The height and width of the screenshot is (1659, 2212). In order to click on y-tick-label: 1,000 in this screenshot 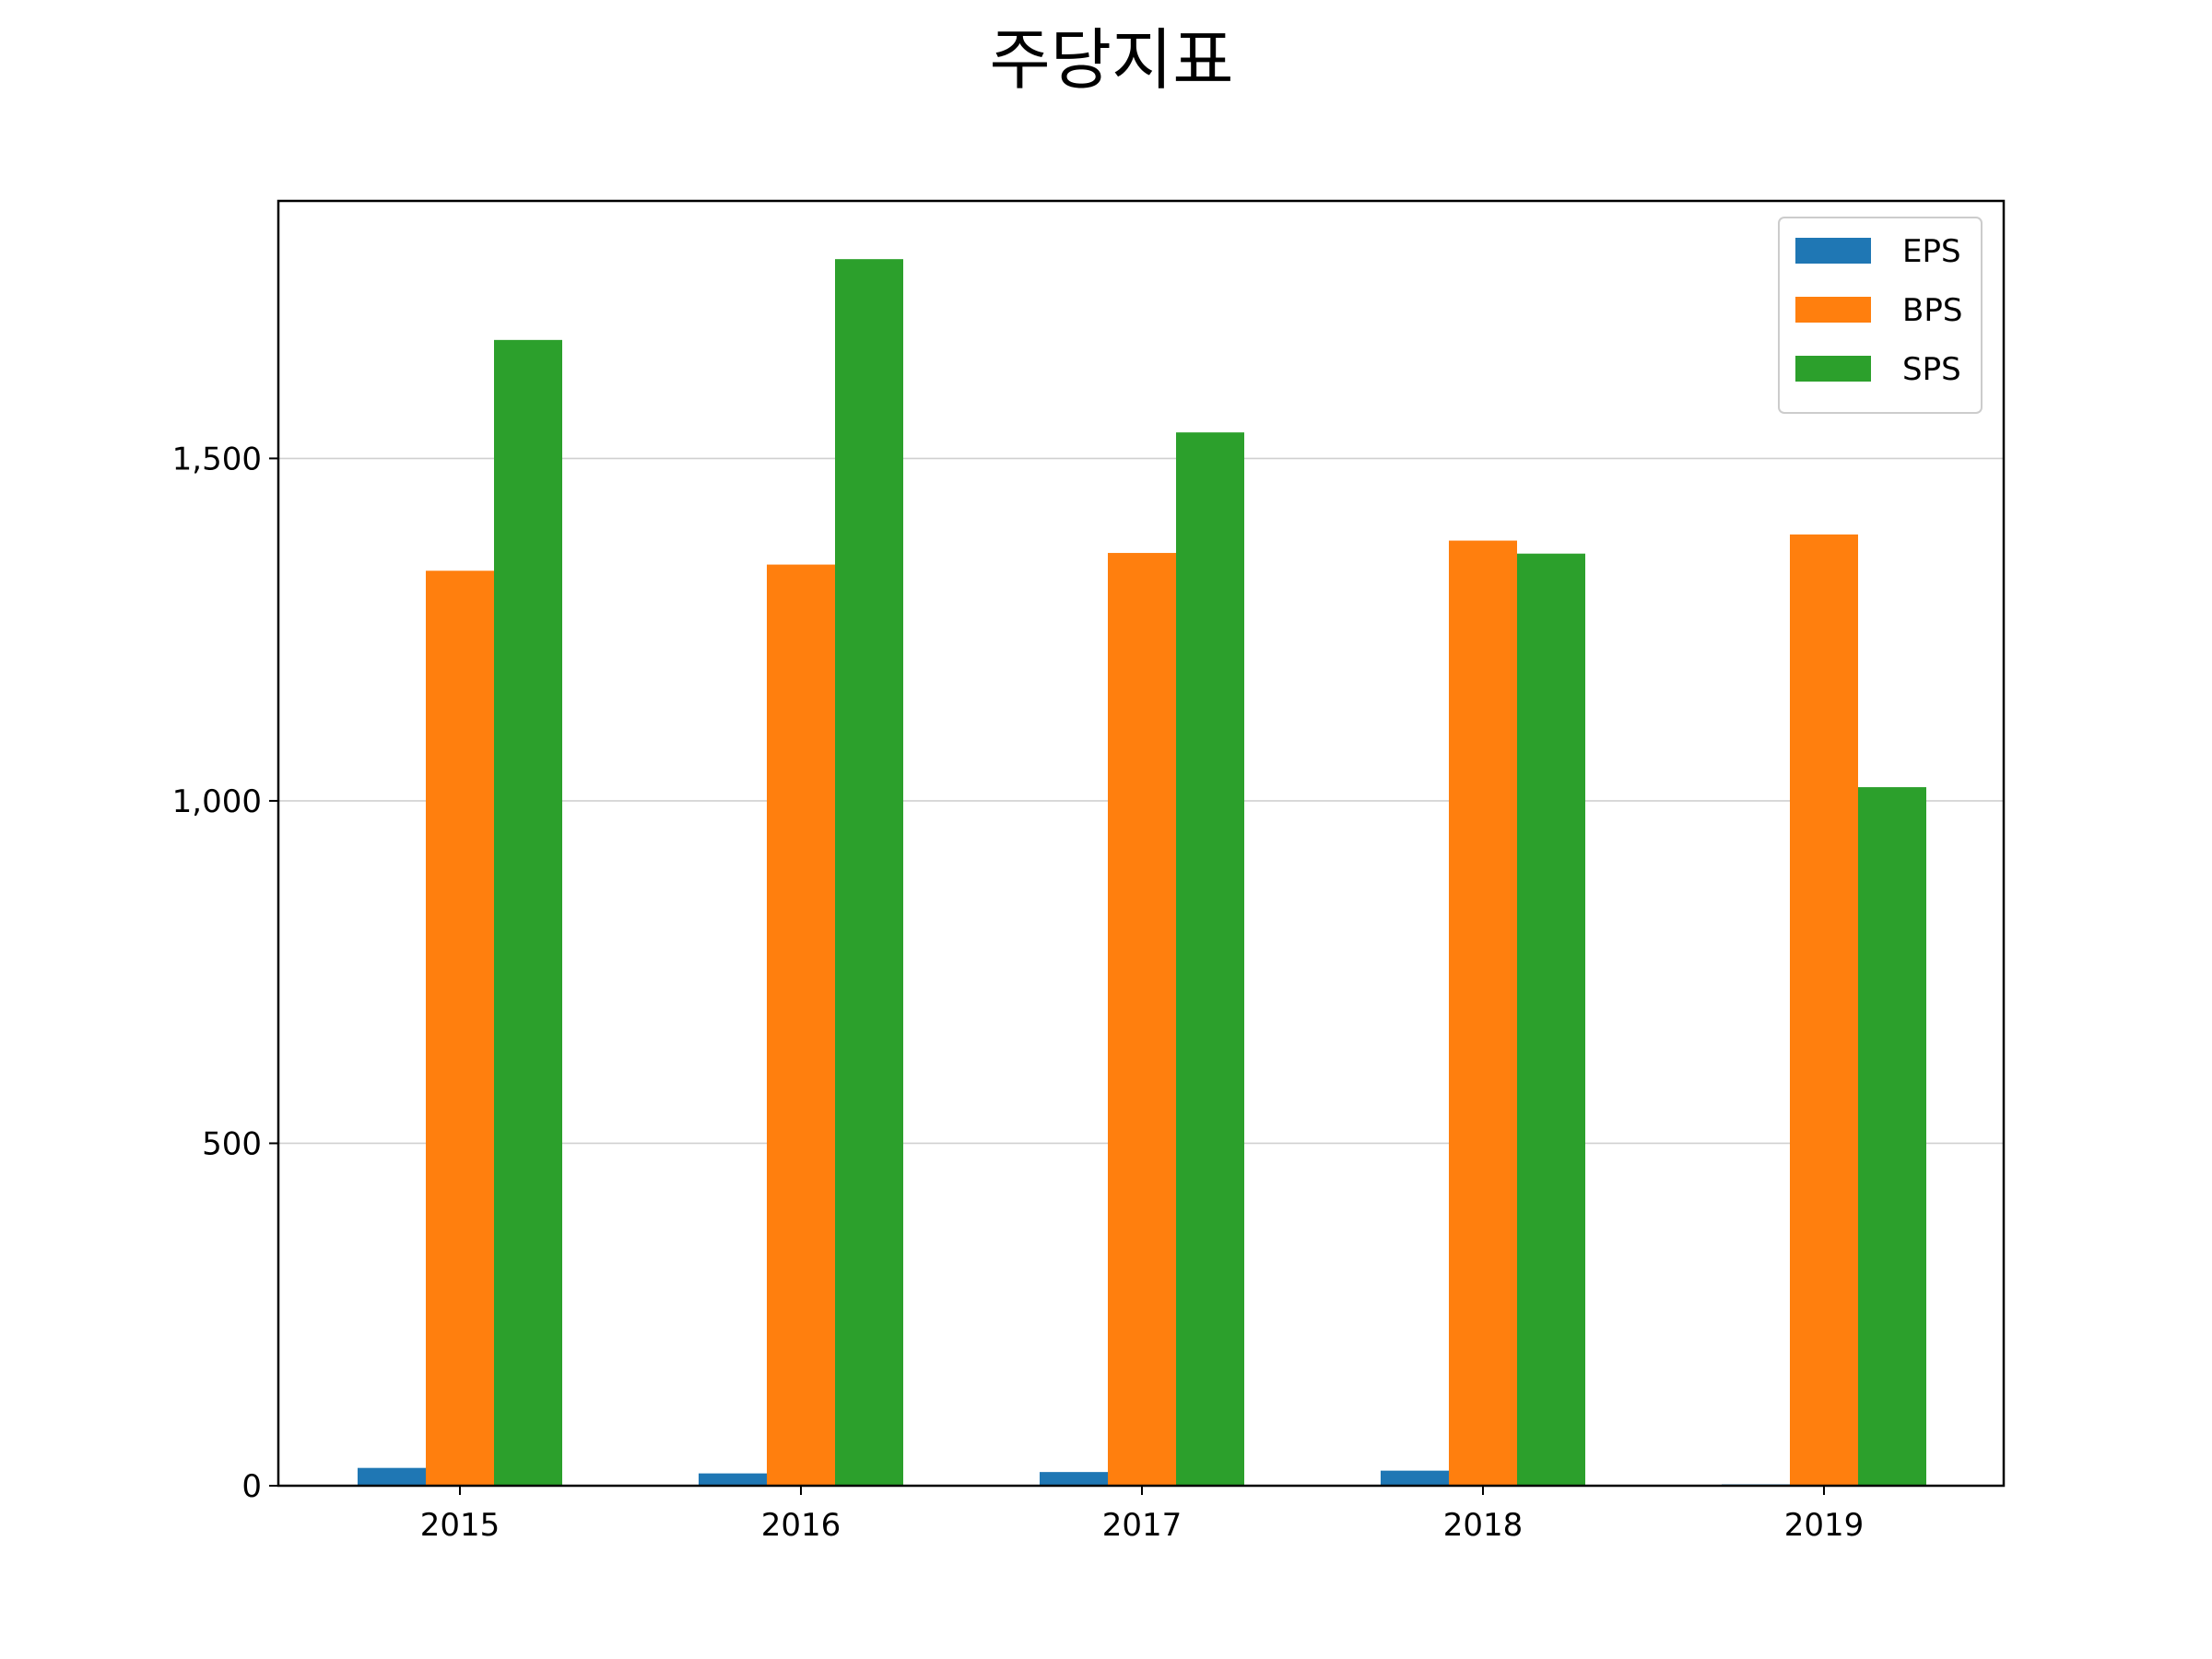, I will do `click(217, 801)`.